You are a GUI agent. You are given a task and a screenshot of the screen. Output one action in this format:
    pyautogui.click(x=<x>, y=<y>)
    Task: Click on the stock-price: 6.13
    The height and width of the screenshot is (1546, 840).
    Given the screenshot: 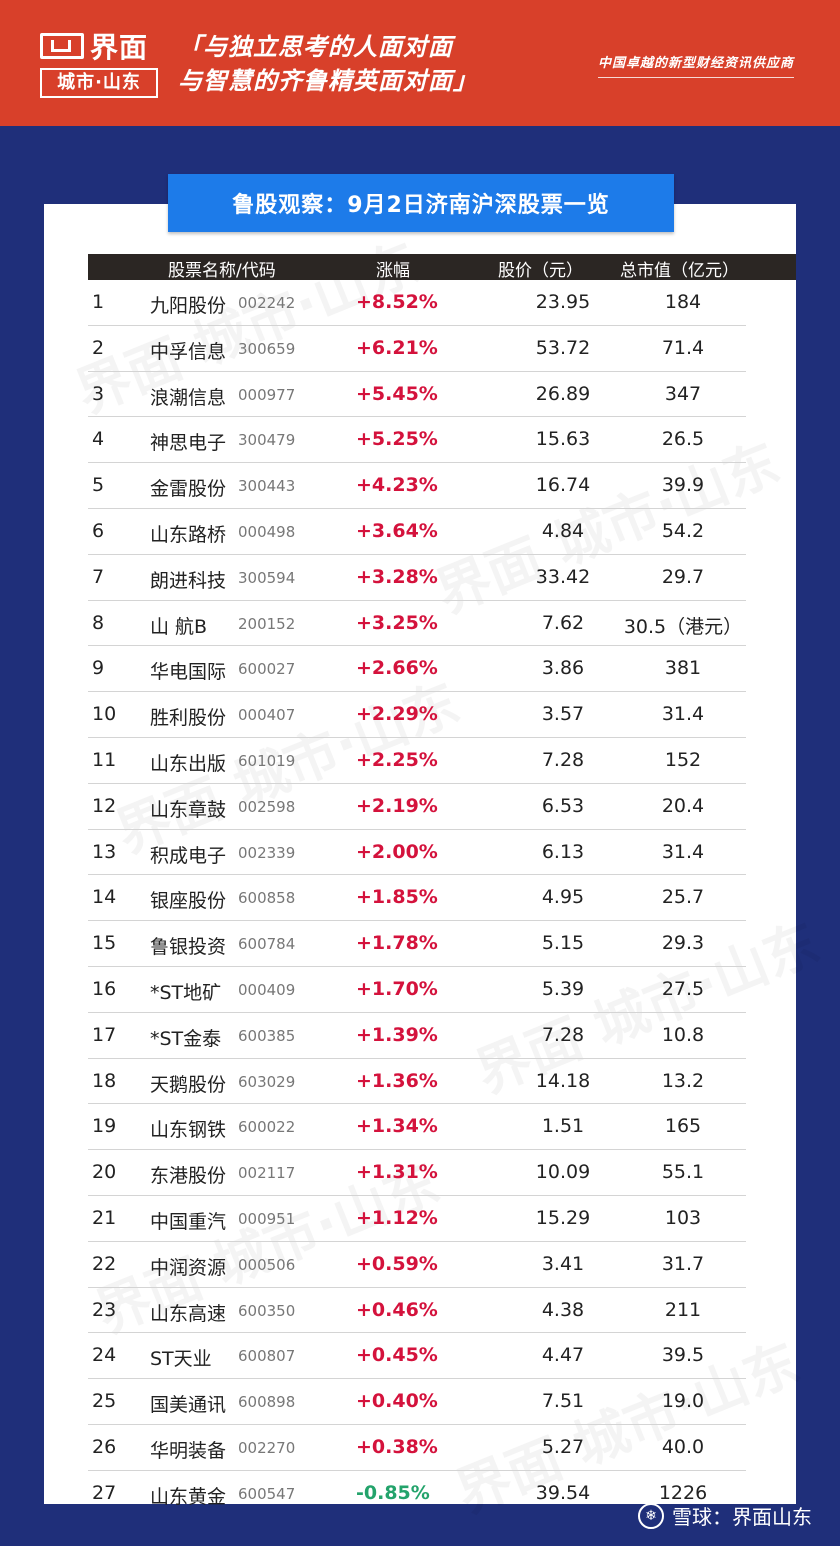 What is the action you would take?
    pyautogui.click(x=563, y=851)
    